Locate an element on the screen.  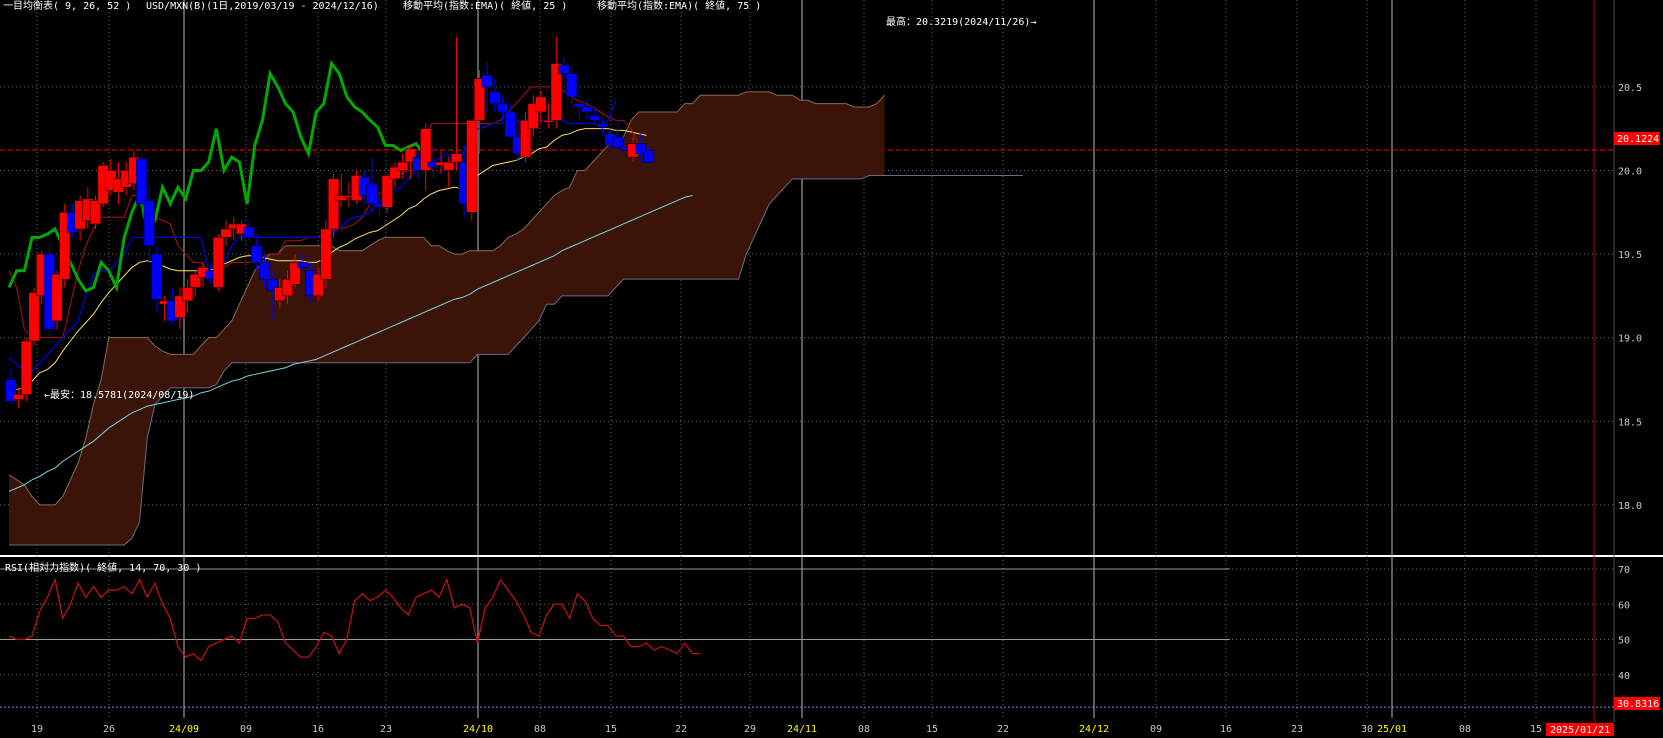
rsi-tick-label: 40 is located at coordinates (1624, 676).